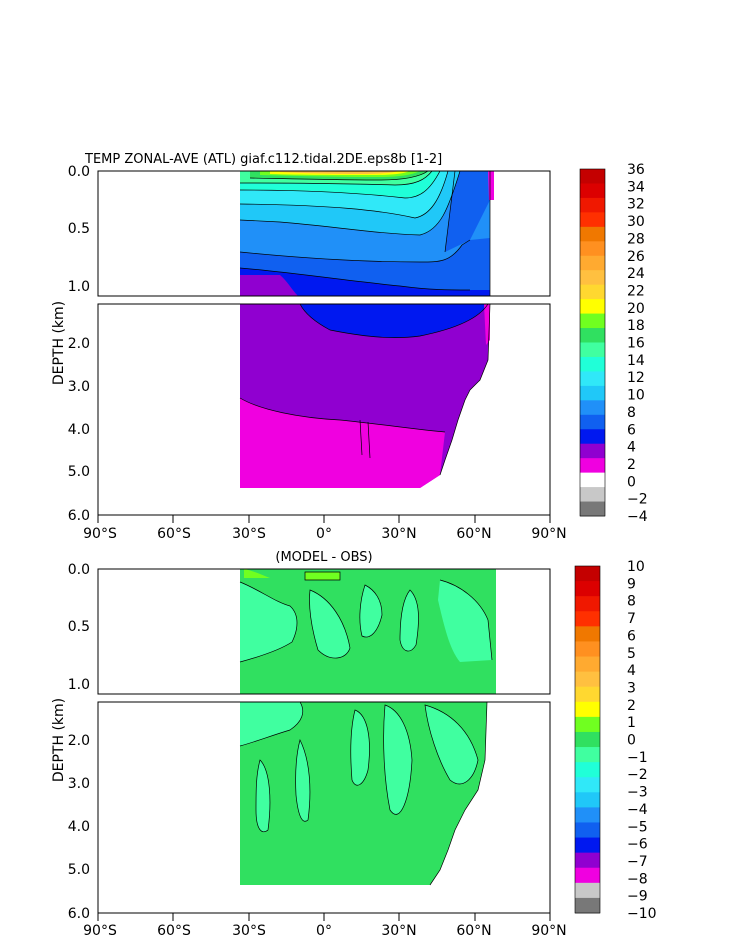  I want to click on colorbar-label: 18, so click(636, 326).